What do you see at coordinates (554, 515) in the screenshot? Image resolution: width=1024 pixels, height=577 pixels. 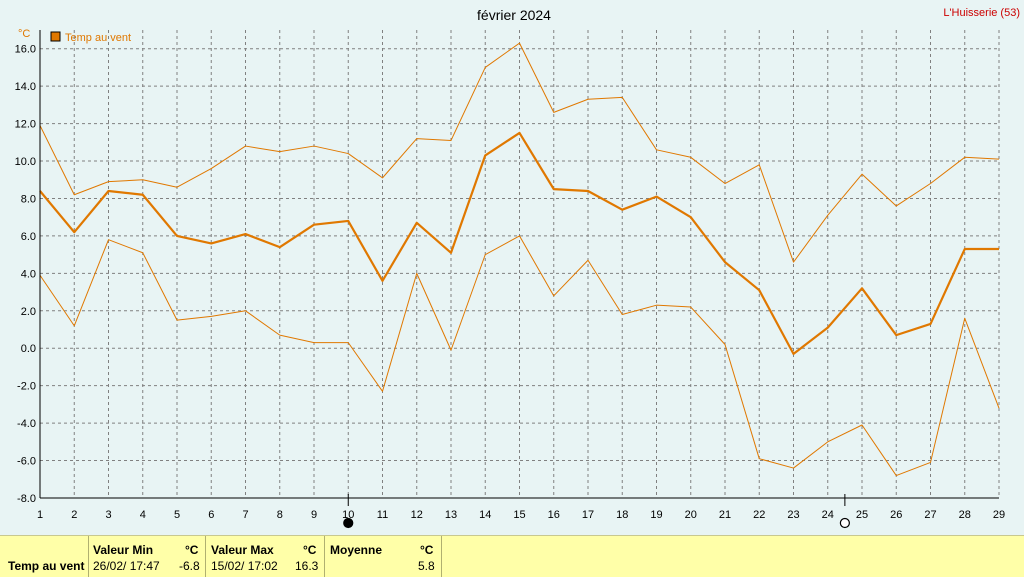 I see `x-tick-label: 16` at bounding box center [554, 515].